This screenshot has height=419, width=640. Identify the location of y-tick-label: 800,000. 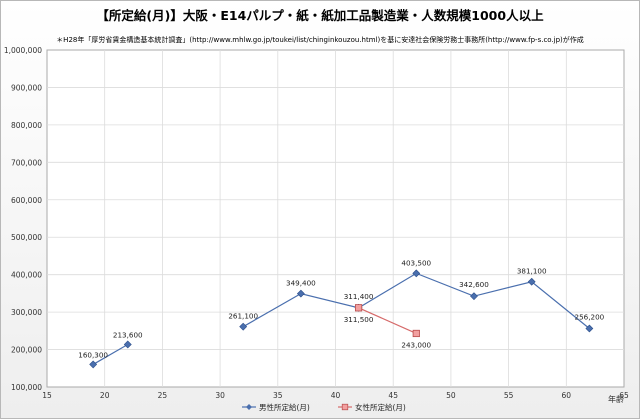
(26, 125).